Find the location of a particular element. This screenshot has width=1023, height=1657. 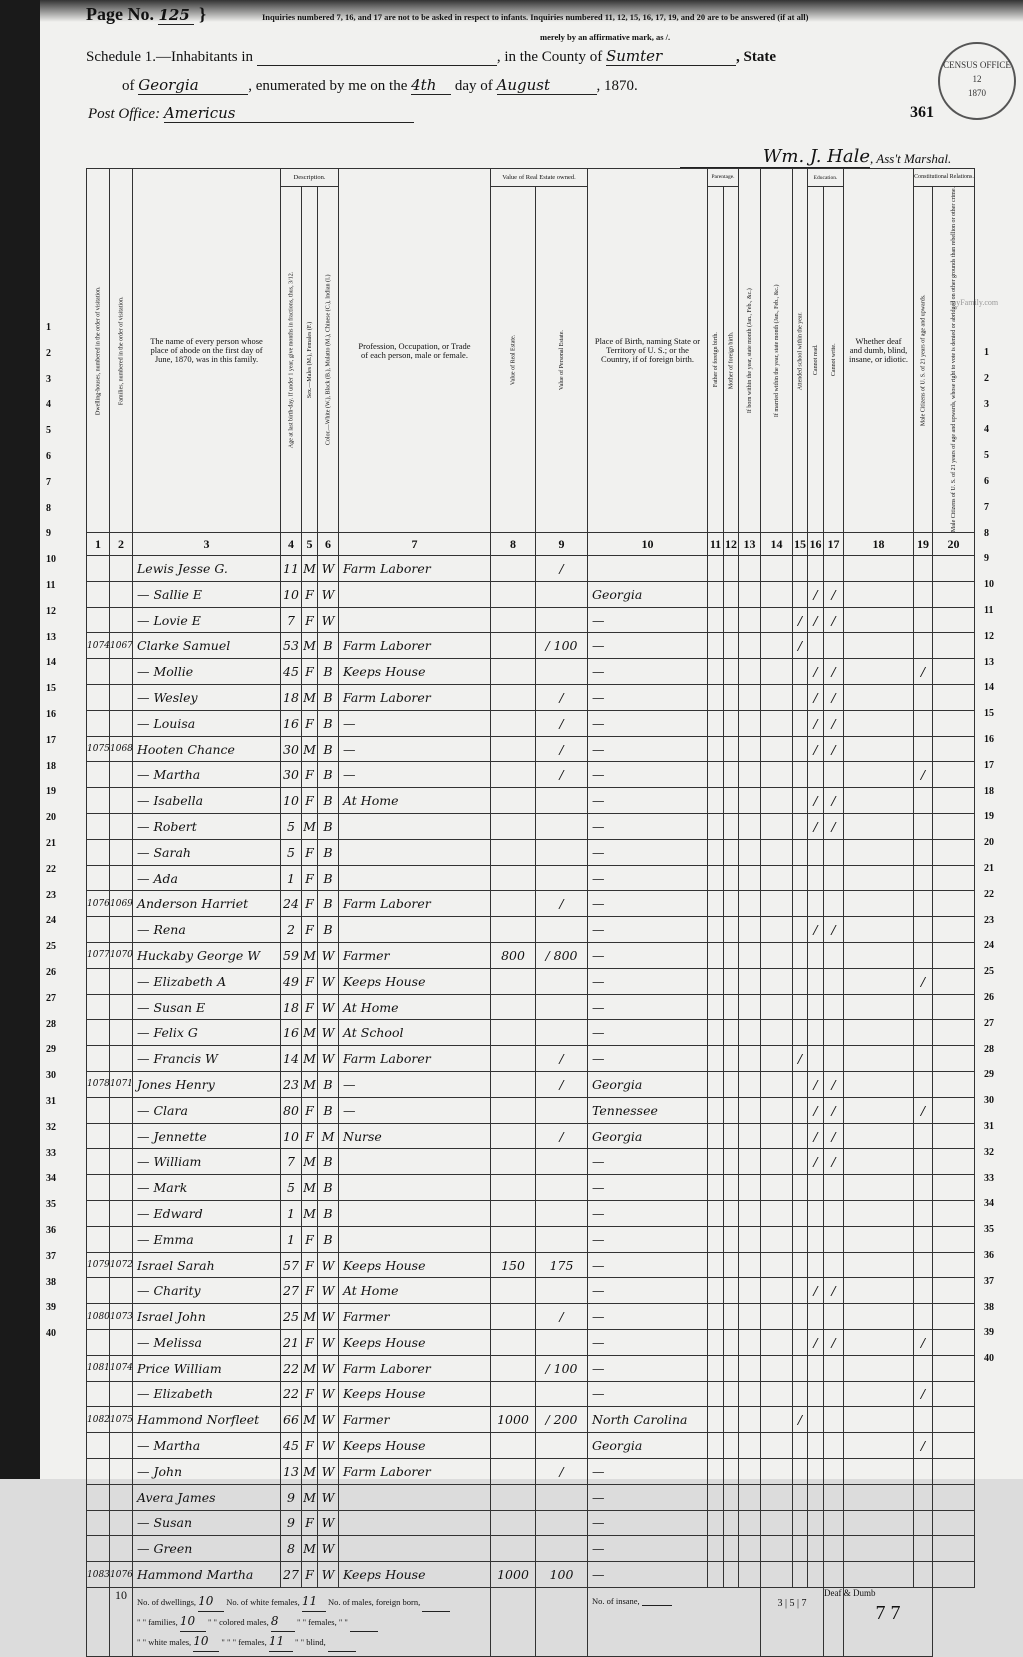

person-name: — Melissa is located at coordinates (206, 1342).